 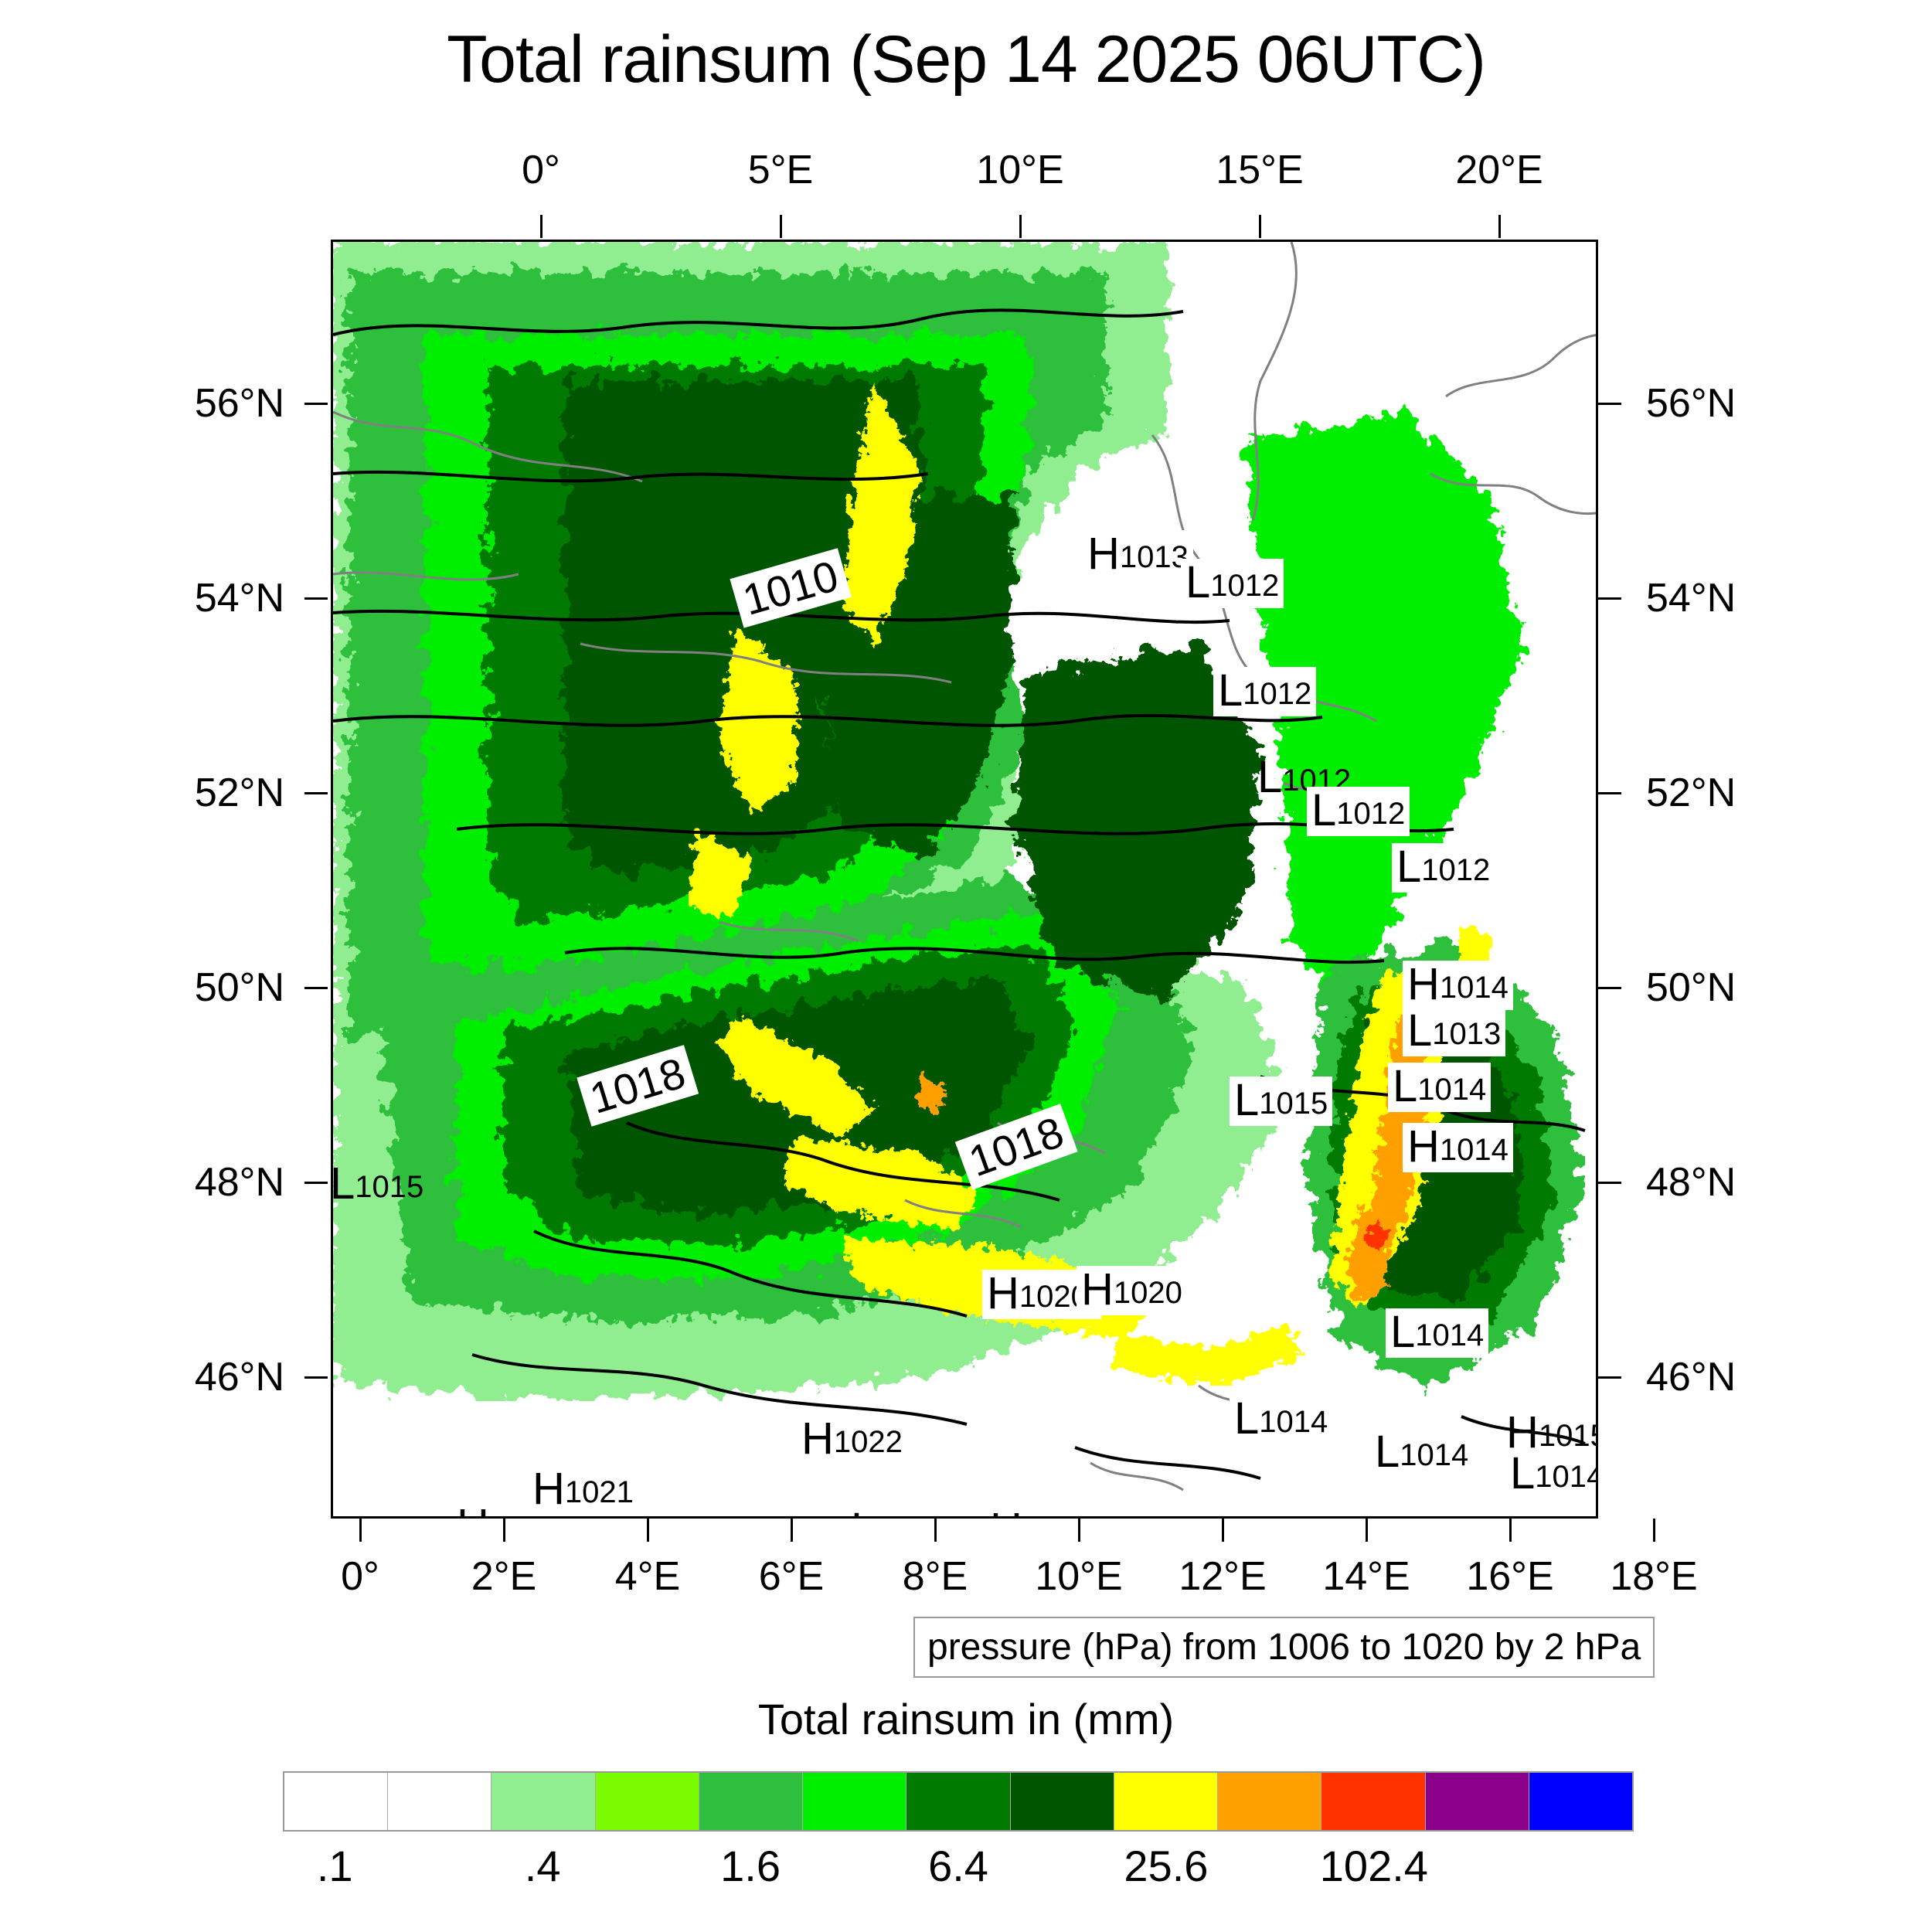 What do you see at coordinates (1691, 1183) in the screenshot?
I see `axis-tick-label-right-4: 48°N` at bounding box center [1691, 1183].